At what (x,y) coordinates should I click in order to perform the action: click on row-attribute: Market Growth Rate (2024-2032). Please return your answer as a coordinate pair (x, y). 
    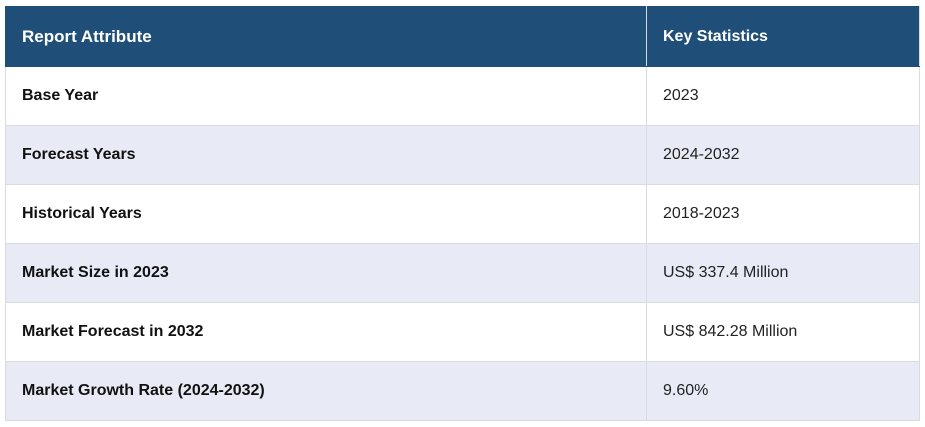
    Looking at the image, I should click on (326, 391).